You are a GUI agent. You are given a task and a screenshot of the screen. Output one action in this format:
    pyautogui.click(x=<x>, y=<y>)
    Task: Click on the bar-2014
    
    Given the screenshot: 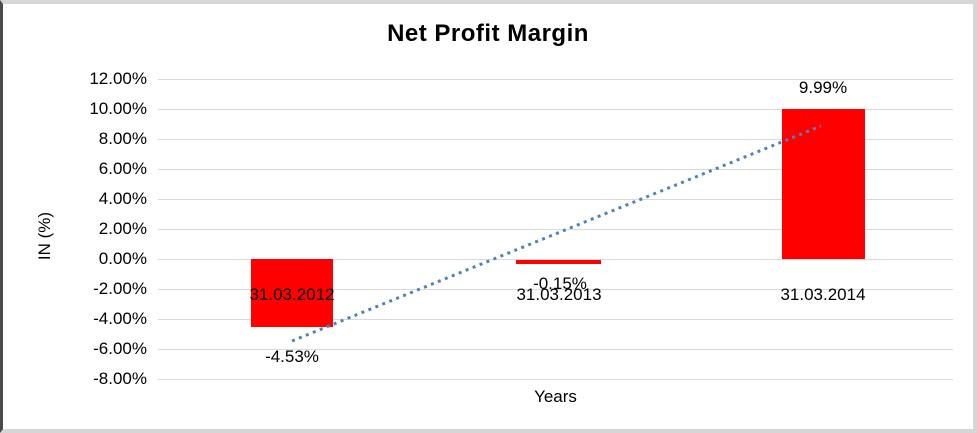 What is the action you would take?
    pyautogui.click(x=823, y=184)
    